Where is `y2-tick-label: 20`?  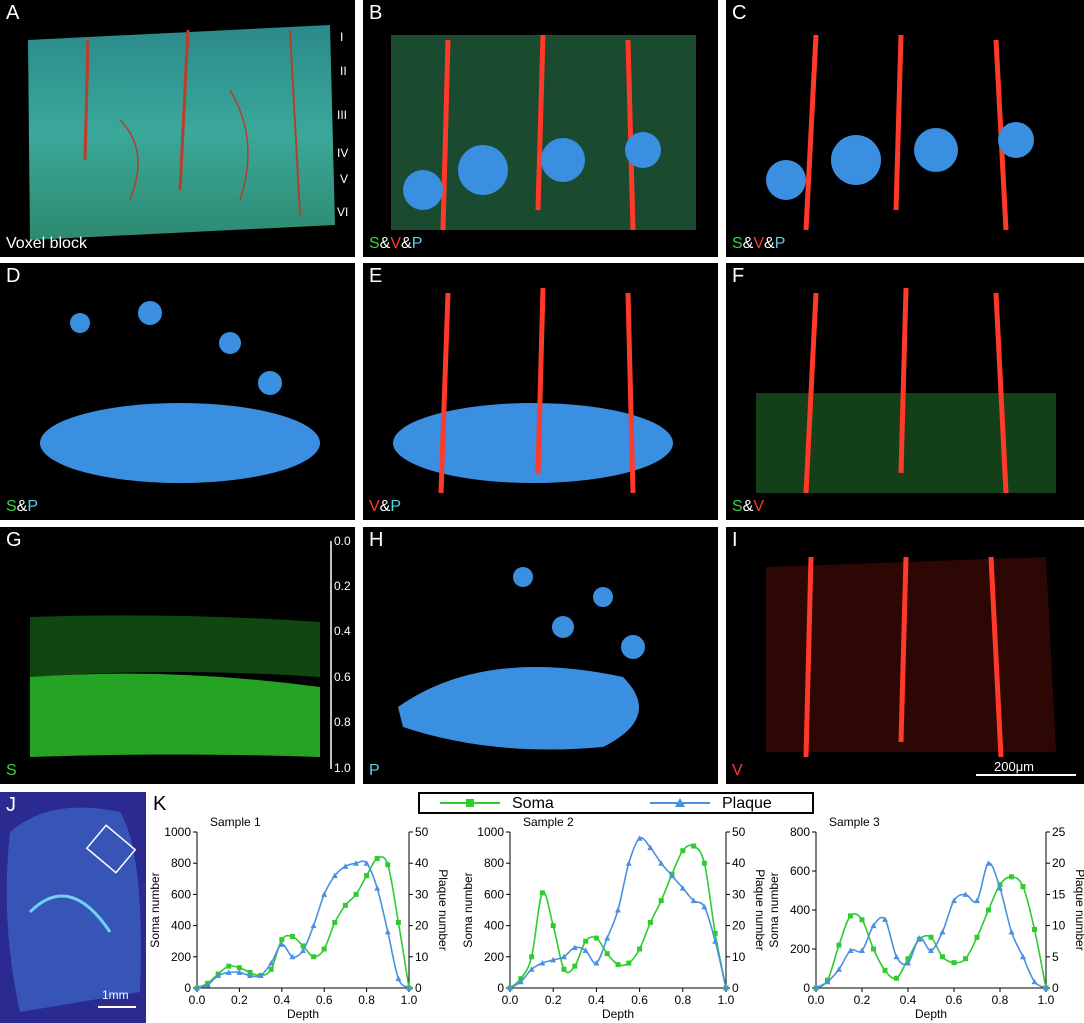
y2-tick-label: 20 is located at coordinates (422, 926).